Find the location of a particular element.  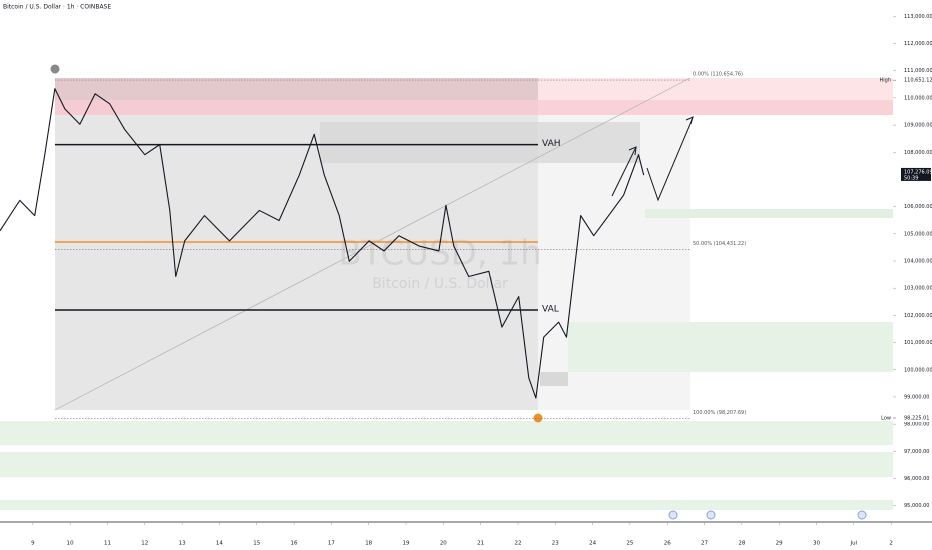

y-tick-label: 95,000.00 is located at coordinates (916, 506).